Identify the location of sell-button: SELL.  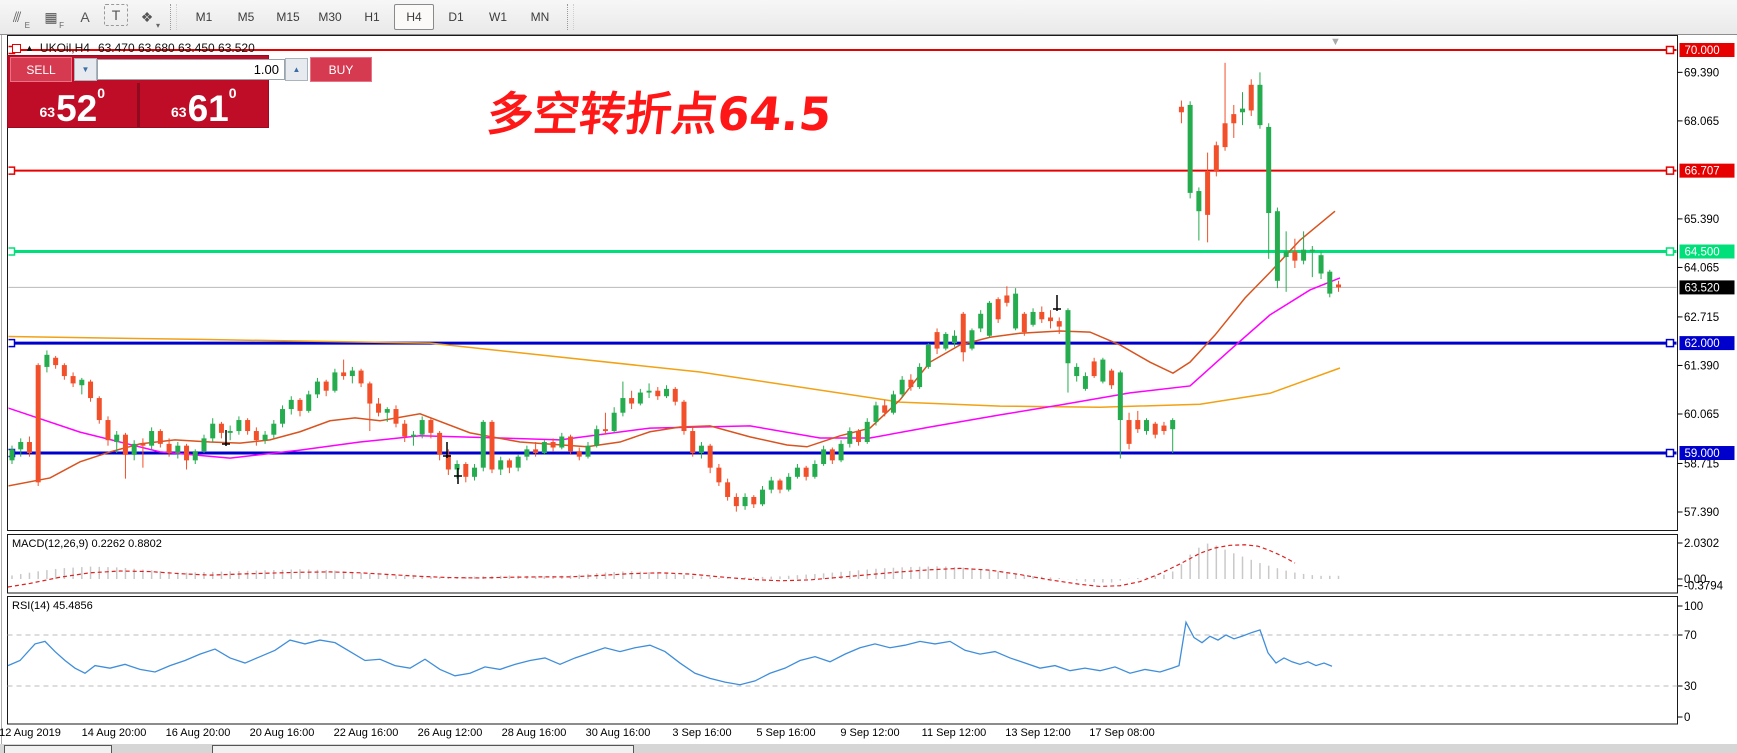
(41, 69).